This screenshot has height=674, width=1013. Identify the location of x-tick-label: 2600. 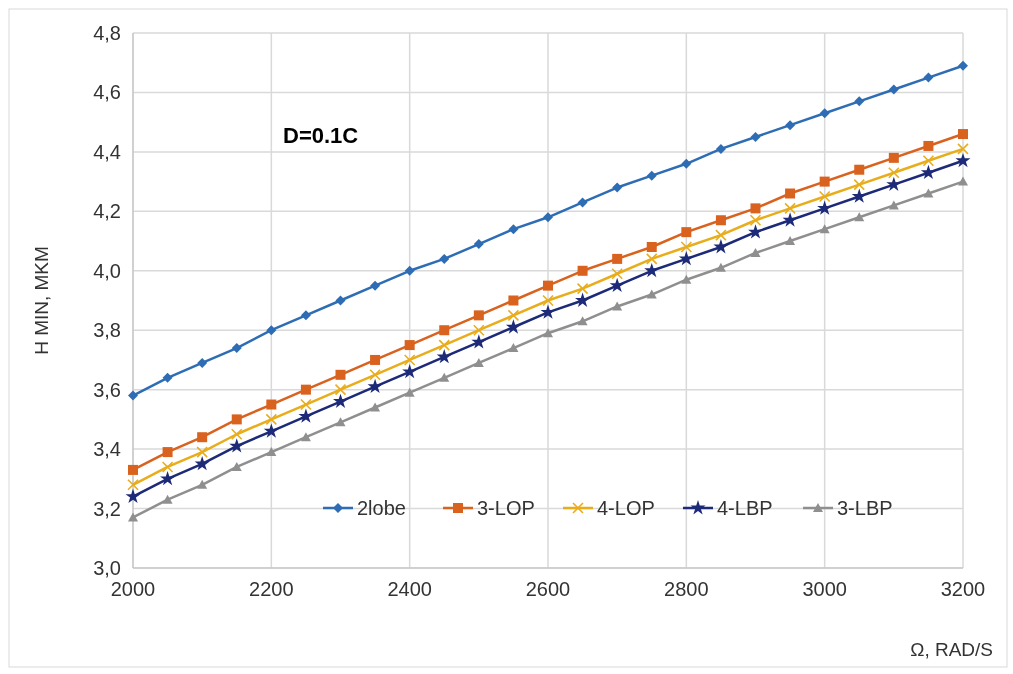
(548, 589).